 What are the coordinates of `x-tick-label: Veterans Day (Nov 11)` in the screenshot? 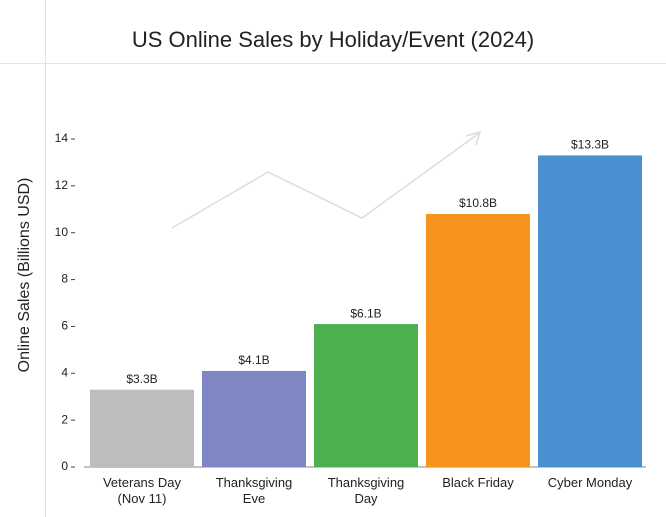 It's located at (142, 490).